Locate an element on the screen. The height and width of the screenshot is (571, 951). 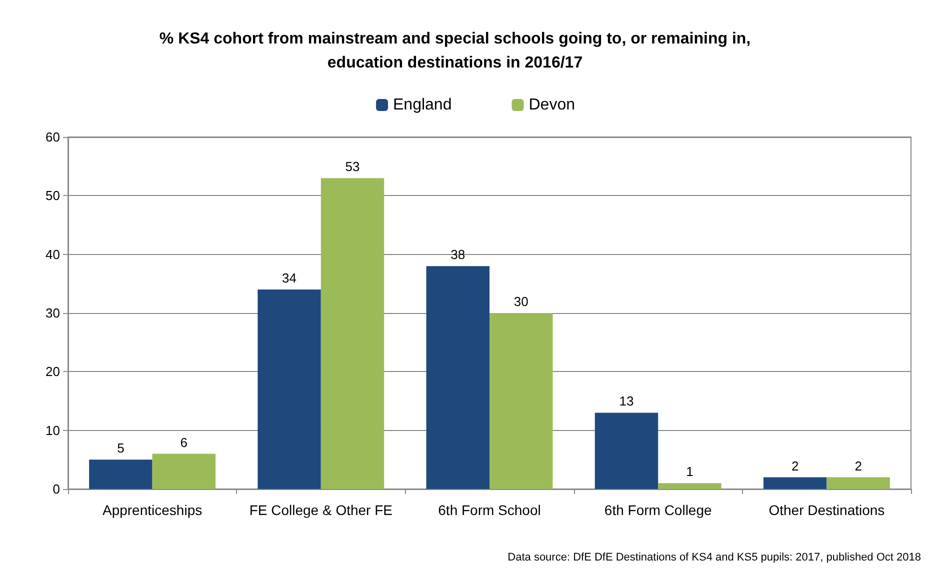
data-label: 1 is located at coordinates (690, 472).